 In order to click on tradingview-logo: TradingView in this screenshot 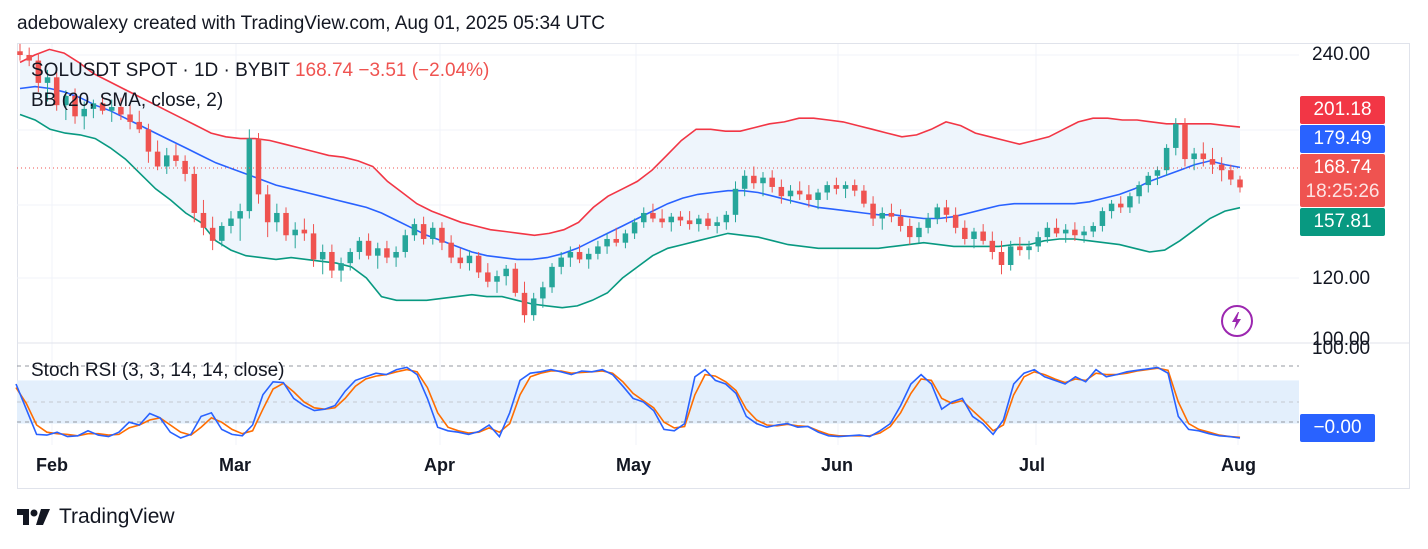, I will do `click(96, 517)`.